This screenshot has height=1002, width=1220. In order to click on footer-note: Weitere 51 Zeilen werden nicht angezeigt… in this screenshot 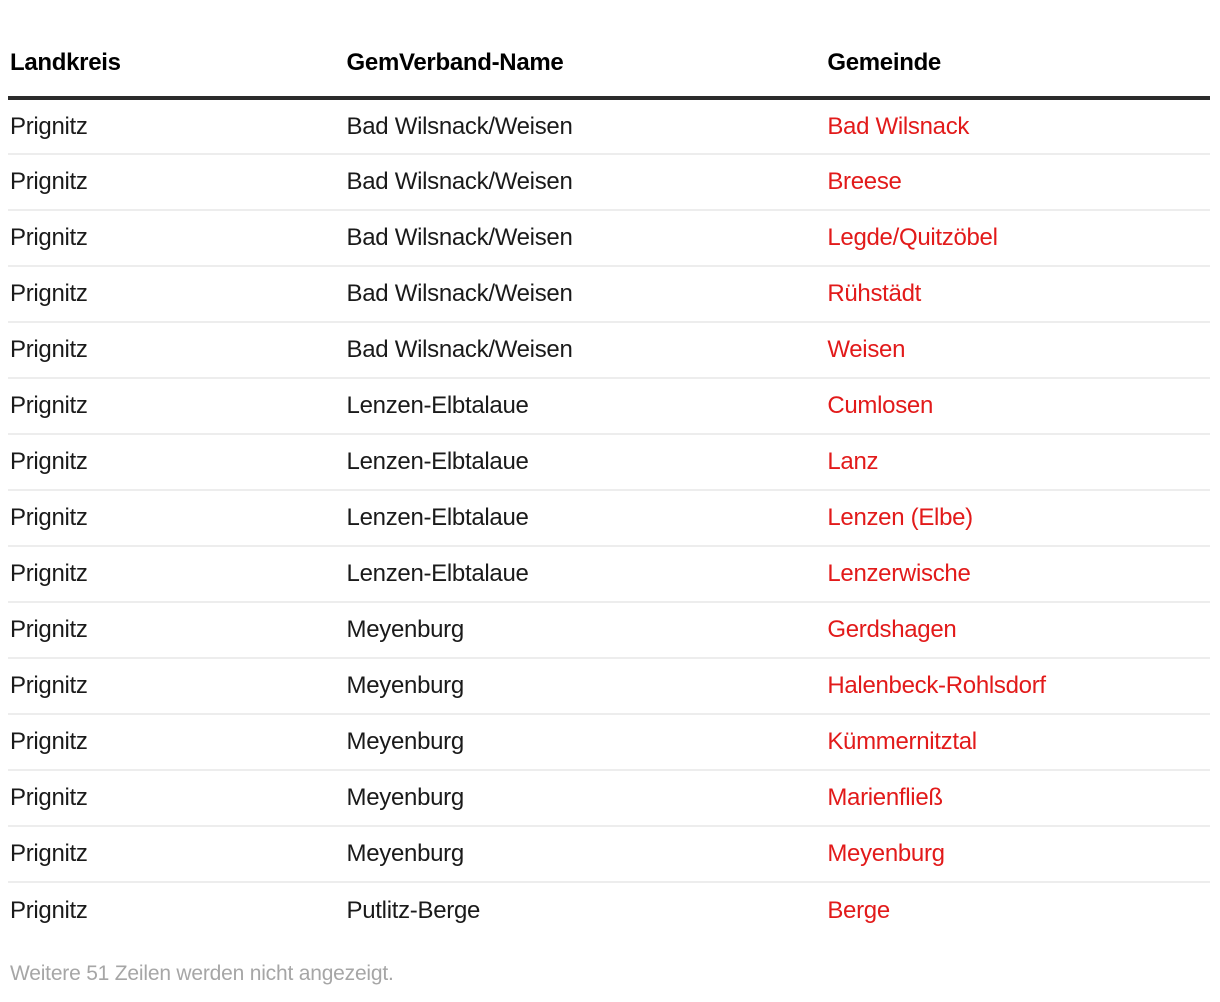, I will do `click(202, 973)`.